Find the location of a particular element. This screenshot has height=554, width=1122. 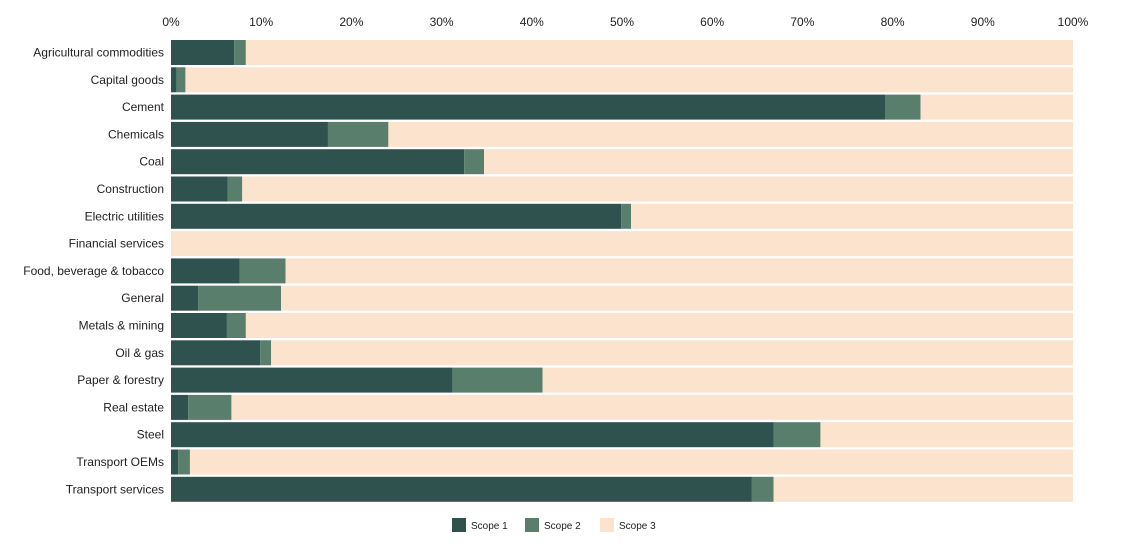

x-tick-label: 100% is located at coordinates (1073, 22).